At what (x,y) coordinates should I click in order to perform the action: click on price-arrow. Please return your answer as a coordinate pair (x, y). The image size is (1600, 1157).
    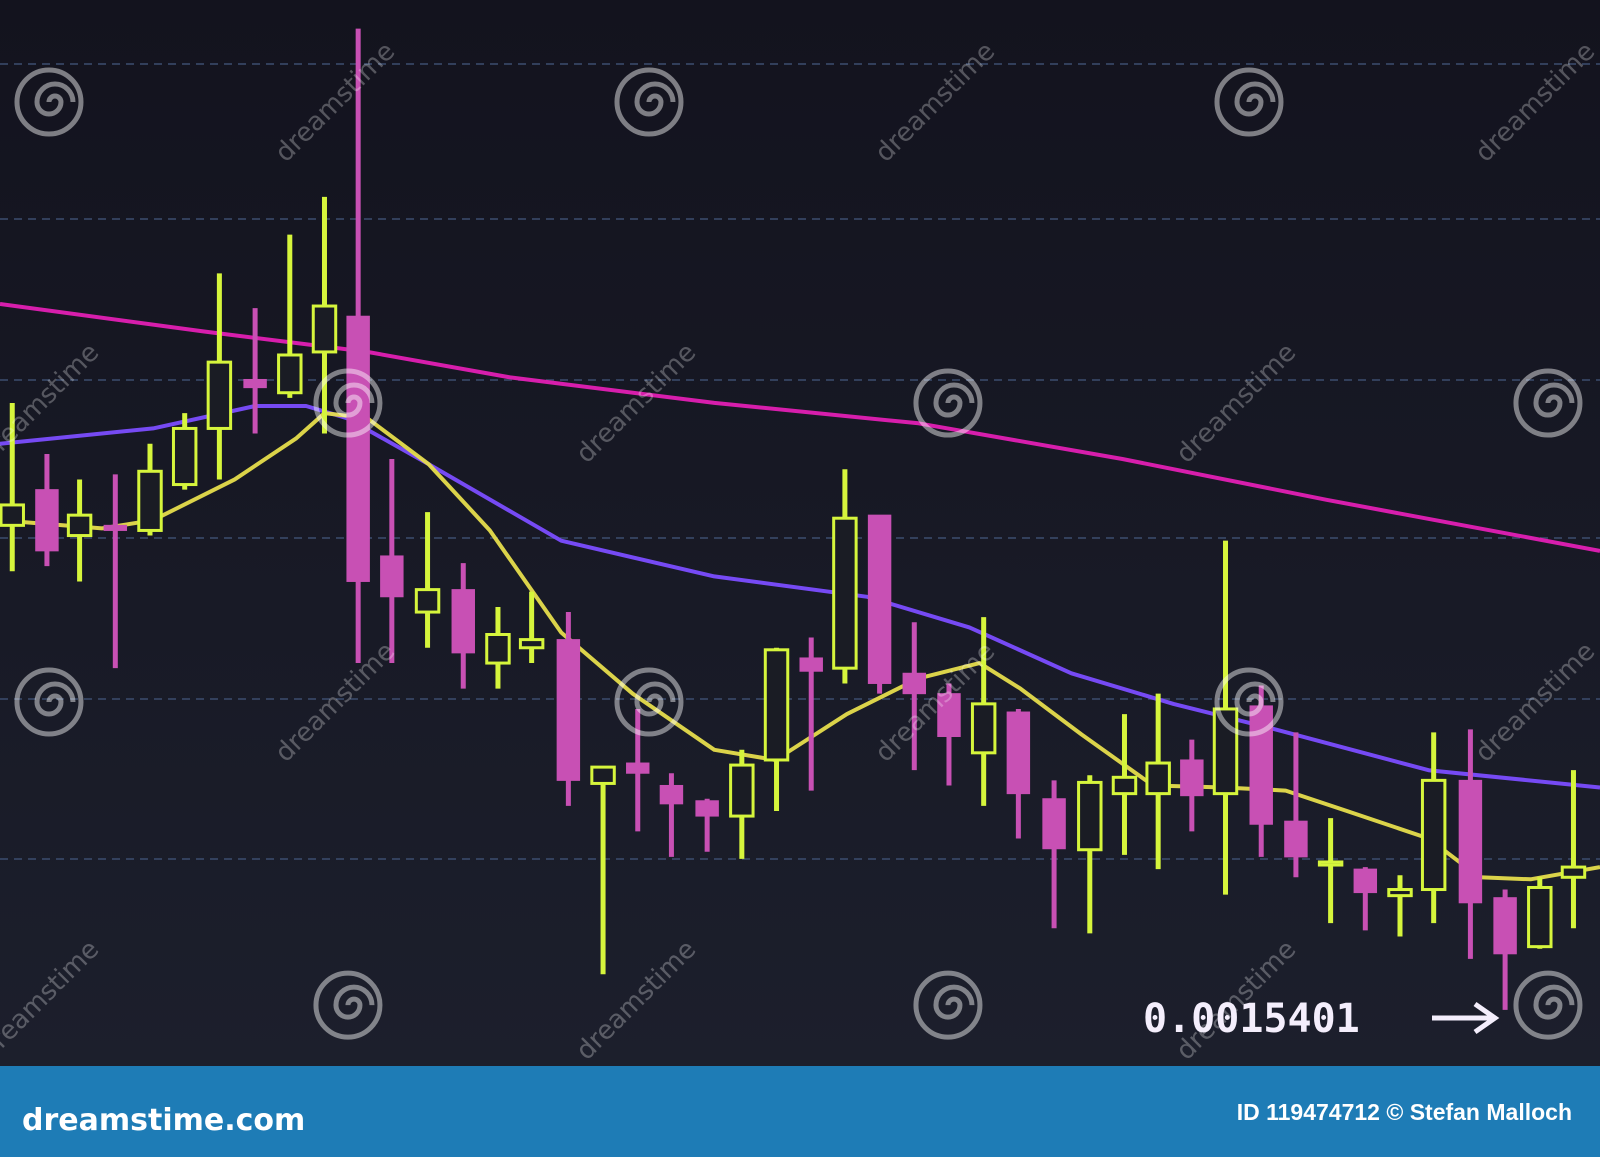
    Looking at the image, I should click on (1466, 1018).